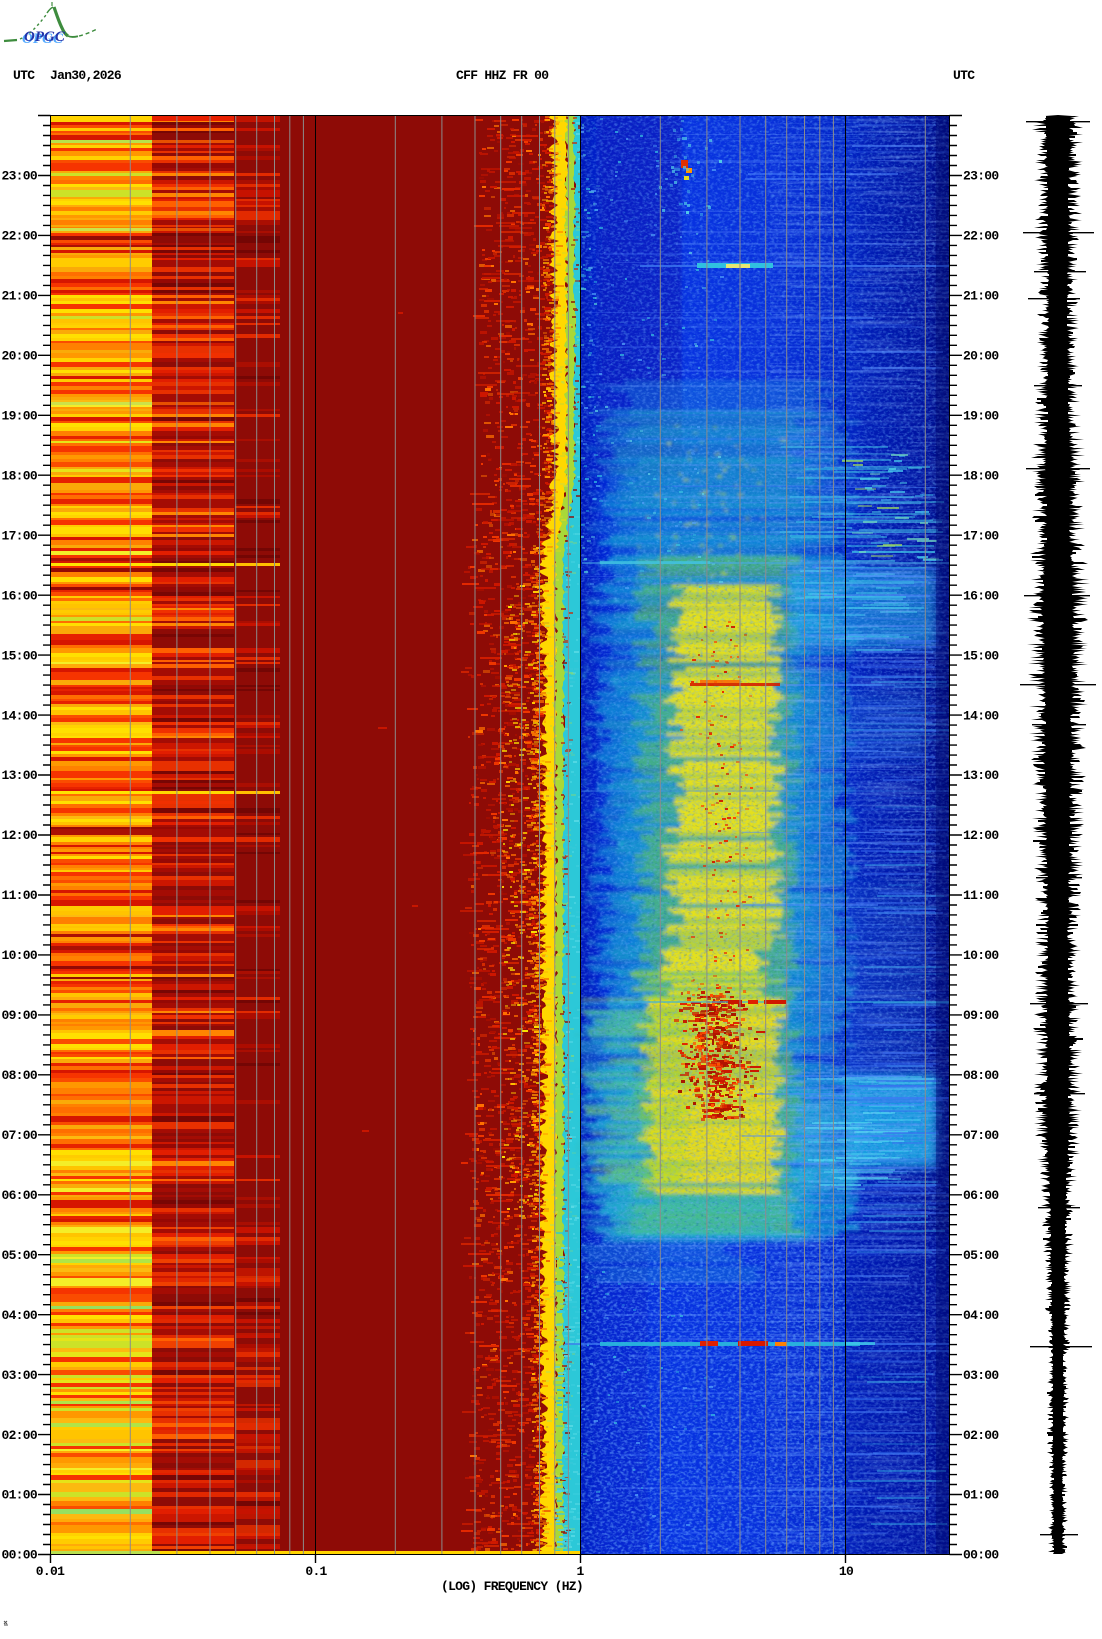 This screenshot has width=1102, height=1639. I want to click on svg-text: 10, so click(846, 1571).